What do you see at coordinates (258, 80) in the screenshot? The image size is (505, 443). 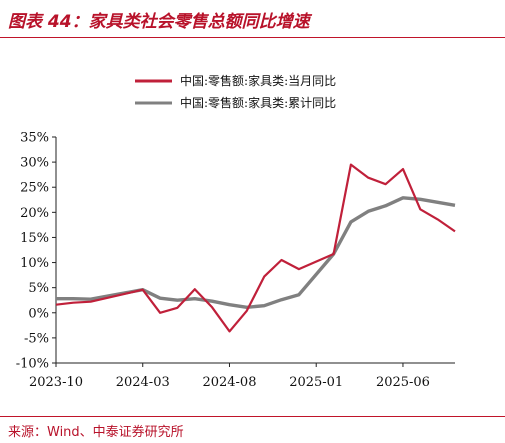 I see `legend-label-1: 中国:零售额:家具类:当月同比` at bounding box center [258, 80].